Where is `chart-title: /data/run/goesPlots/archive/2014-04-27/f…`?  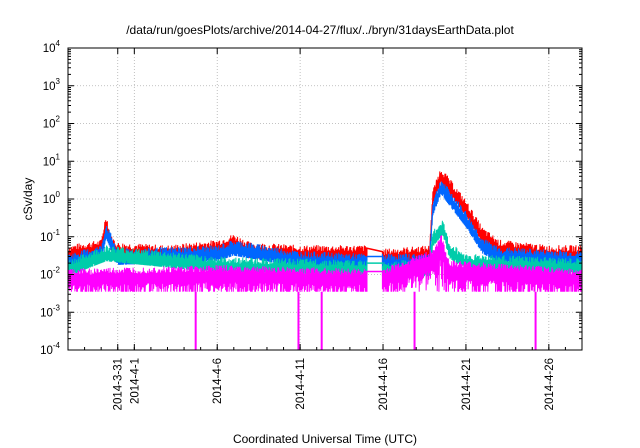
chart-title: /data/run/goesPlots/archive/2014-04-27/f… is located at coordinates (320, 30).